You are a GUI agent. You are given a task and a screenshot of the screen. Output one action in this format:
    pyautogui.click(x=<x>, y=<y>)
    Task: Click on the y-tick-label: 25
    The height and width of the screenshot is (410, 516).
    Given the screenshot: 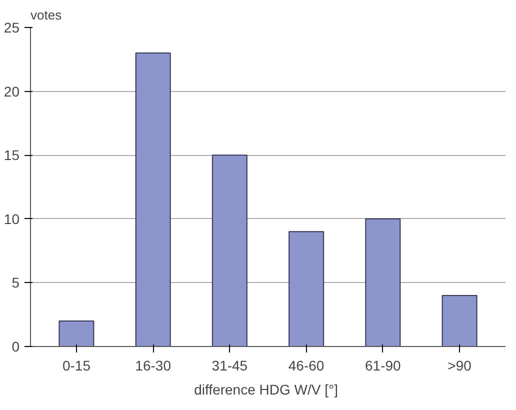 What is the action you would take?
    pyautogui.click(x=12, y=28)
    